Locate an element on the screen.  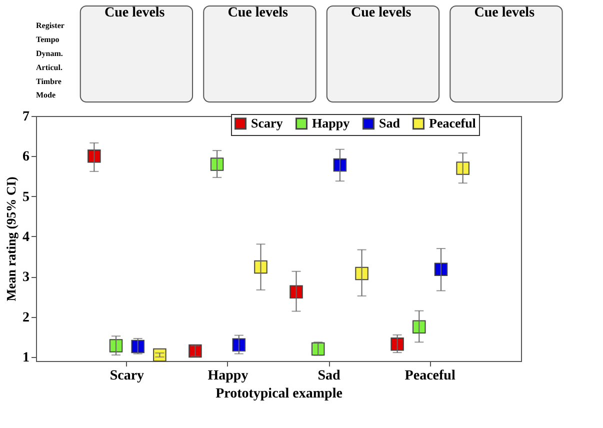
x-tick-label: Scary is located at coordinates (127, 376).